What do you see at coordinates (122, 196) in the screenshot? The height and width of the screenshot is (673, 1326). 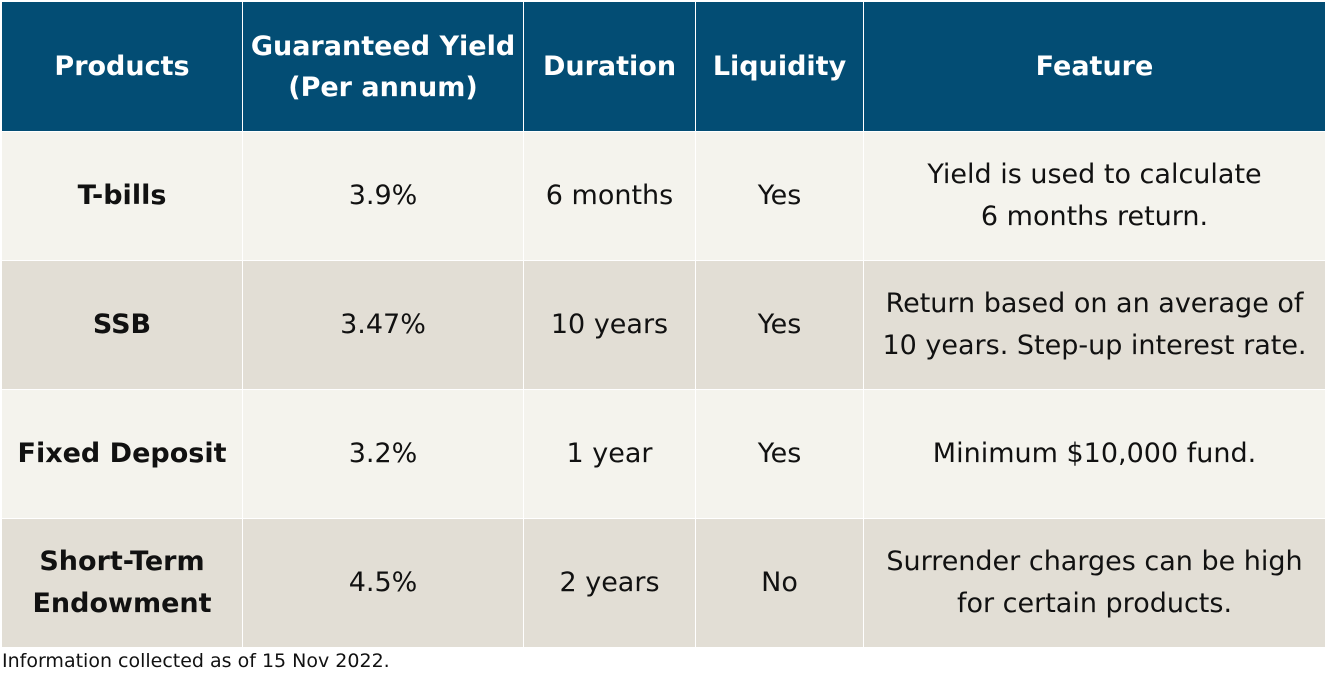 I see `product-cell: T-bills` at bounding box center [122, 196].